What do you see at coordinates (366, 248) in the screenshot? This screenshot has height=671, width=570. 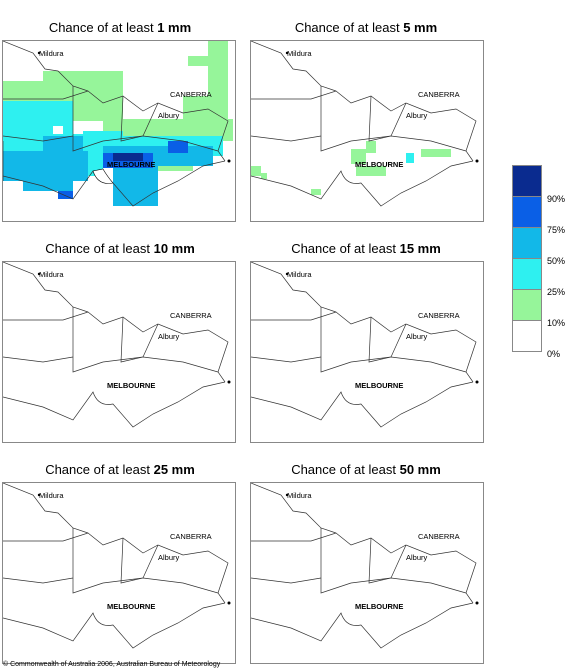 I see `panel-title-15mm: Chance of at least 15 mm` at bounding box center [366, 248].